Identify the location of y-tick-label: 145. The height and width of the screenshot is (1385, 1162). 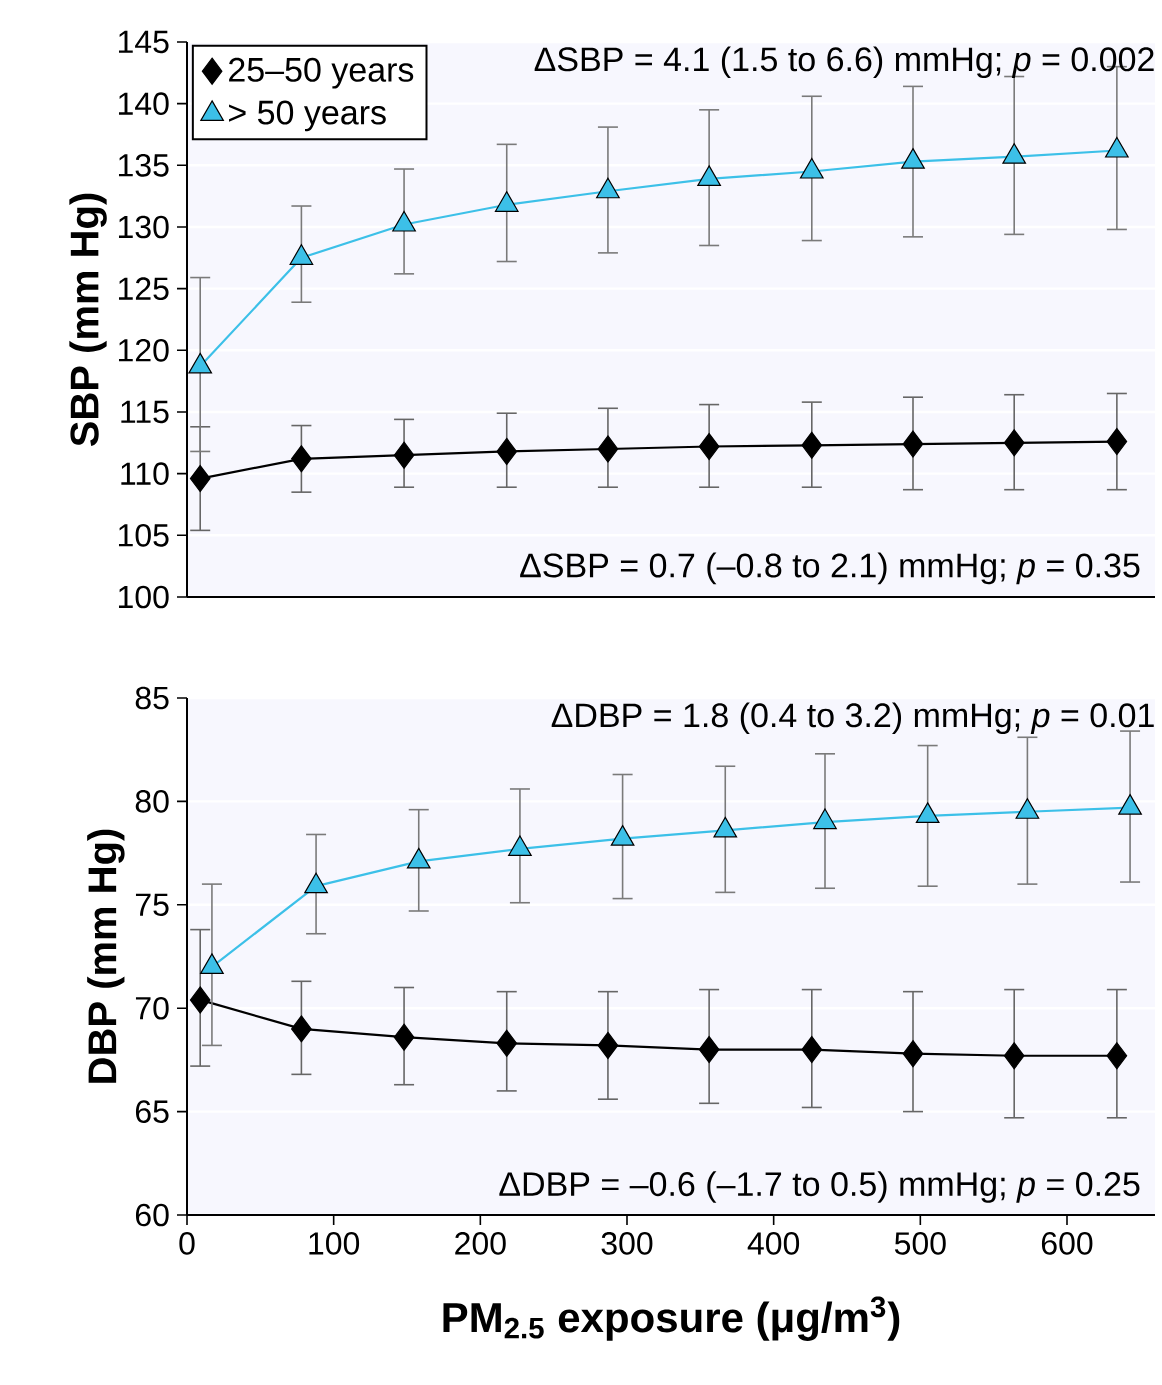
(143, 42).